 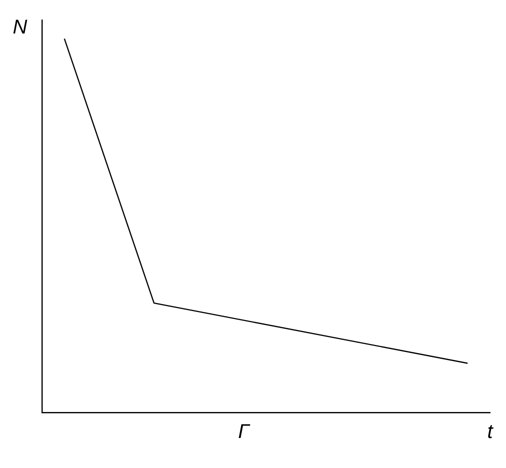 I want to click on text: Г, so click(x=245, y=432).